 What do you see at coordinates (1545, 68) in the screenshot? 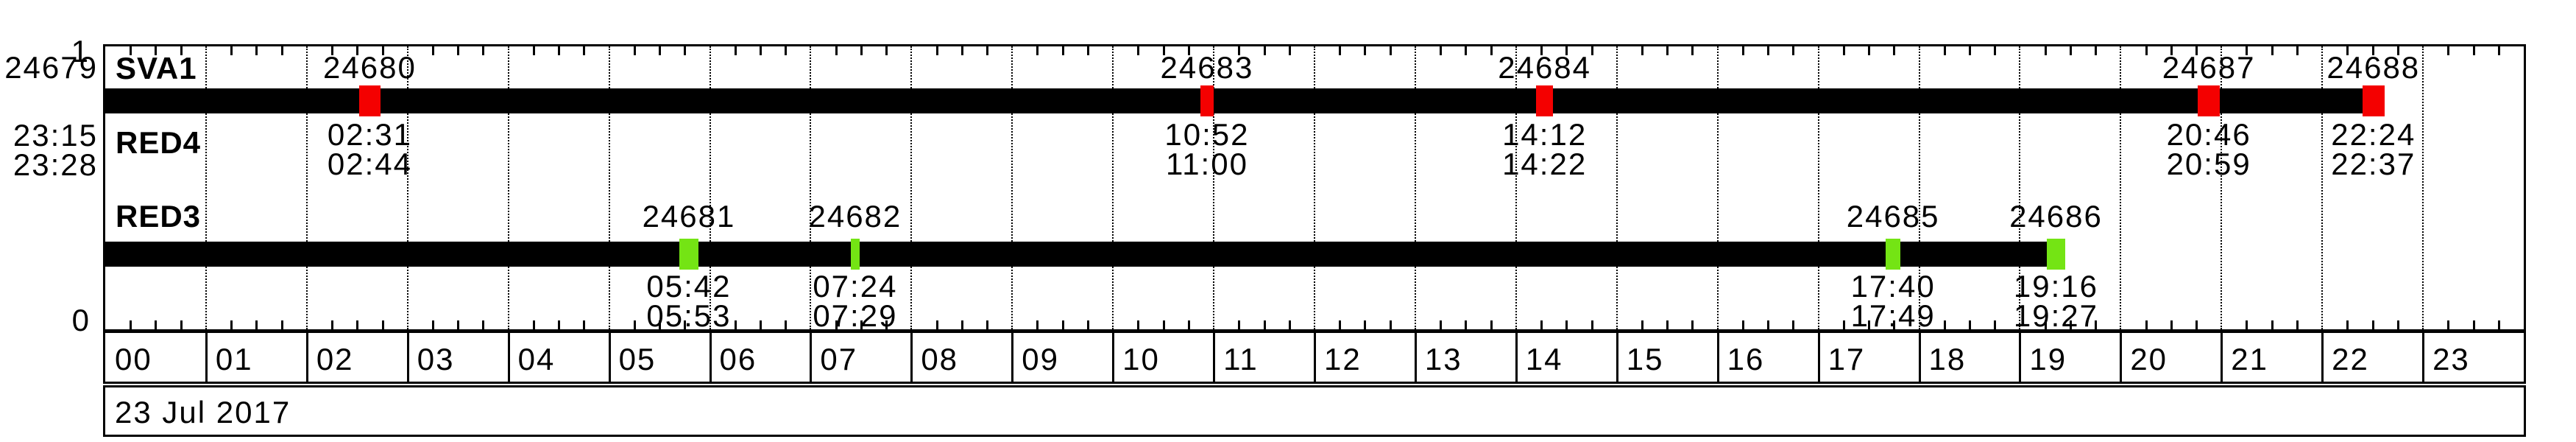
I see `pass-rev-label: 24684` at bounding box center [1545, 68].